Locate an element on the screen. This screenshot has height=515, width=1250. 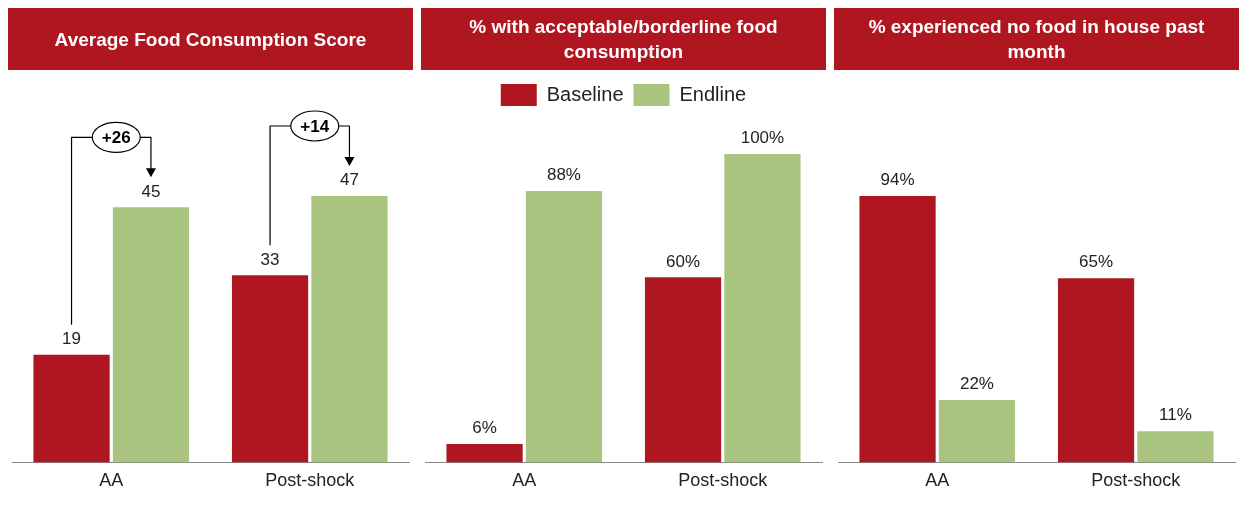
data-label: 11% is located at coordinates (1175, 415).